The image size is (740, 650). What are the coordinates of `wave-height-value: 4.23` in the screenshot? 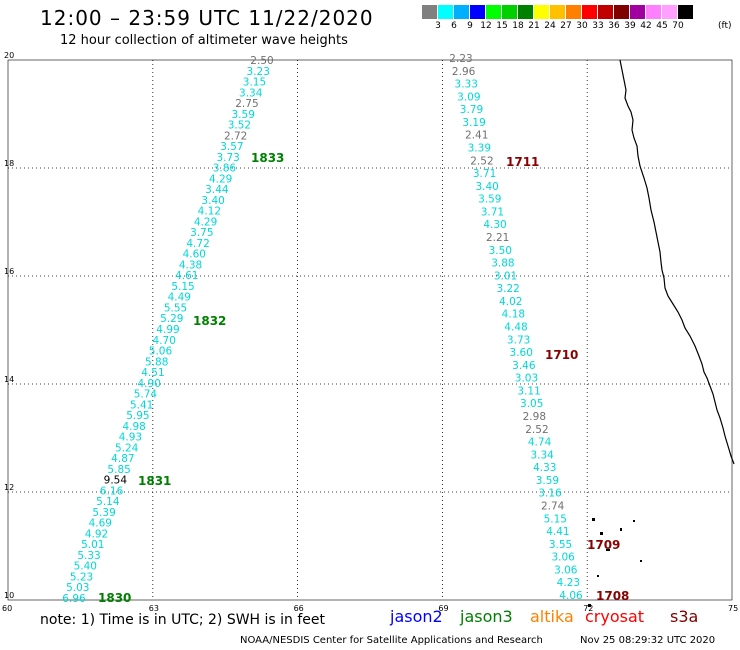 It's located at (568, 583).